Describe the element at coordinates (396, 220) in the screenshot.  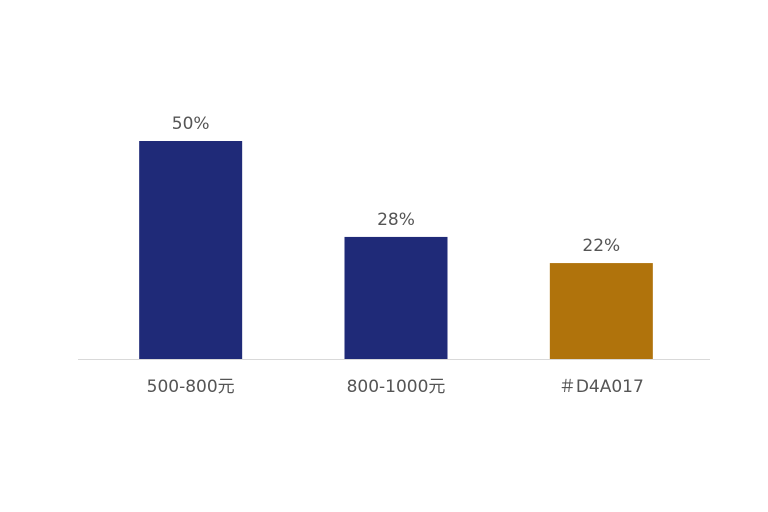
I see `value-label: 28%` at that location.